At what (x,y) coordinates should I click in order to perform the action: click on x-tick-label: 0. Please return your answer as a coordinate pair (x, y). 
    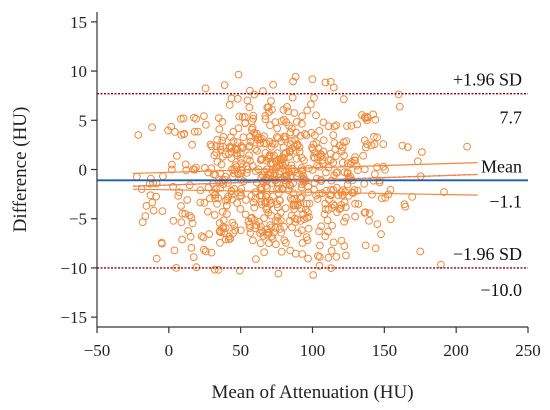
    Looking at the image, I should click on (169, 350).